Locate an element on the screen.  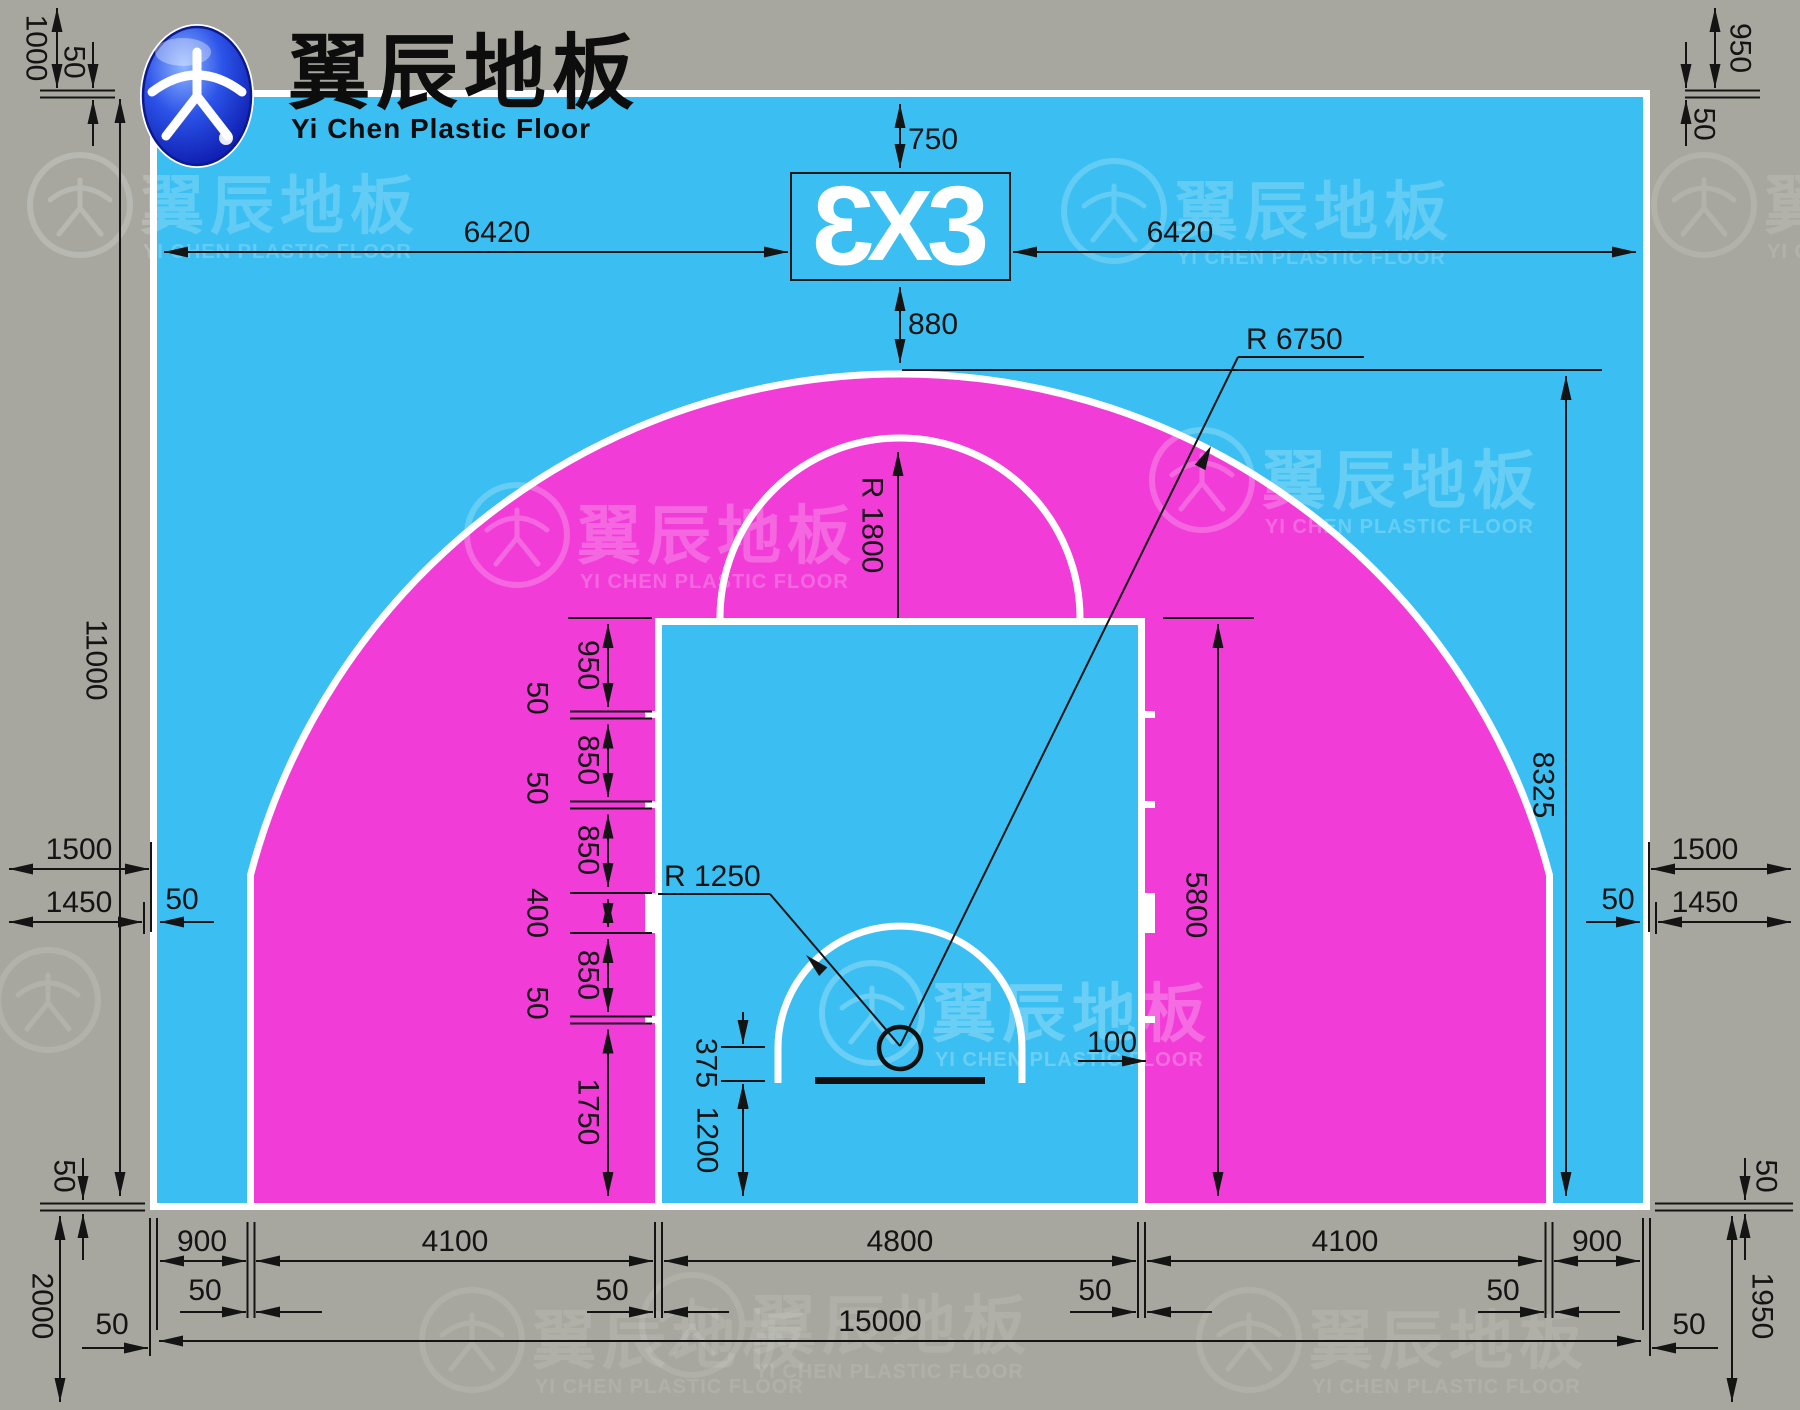
logo-3x3-box: 3 X 3 is located at coordinates (900, 225).